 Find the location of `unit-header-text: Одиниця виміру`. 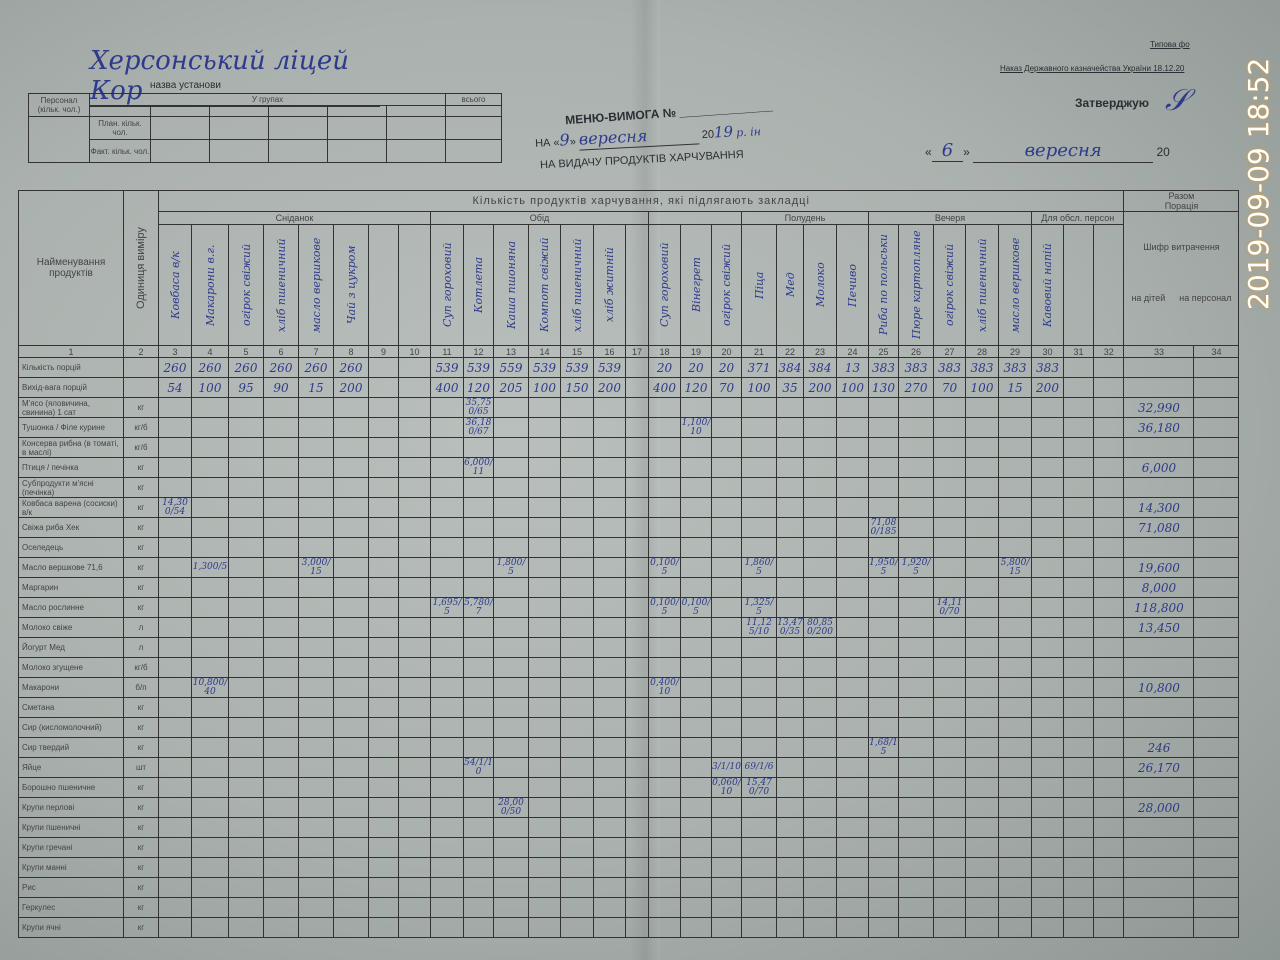

unit-header-text: Одиниця виміру is located at coordinates (140, 268).